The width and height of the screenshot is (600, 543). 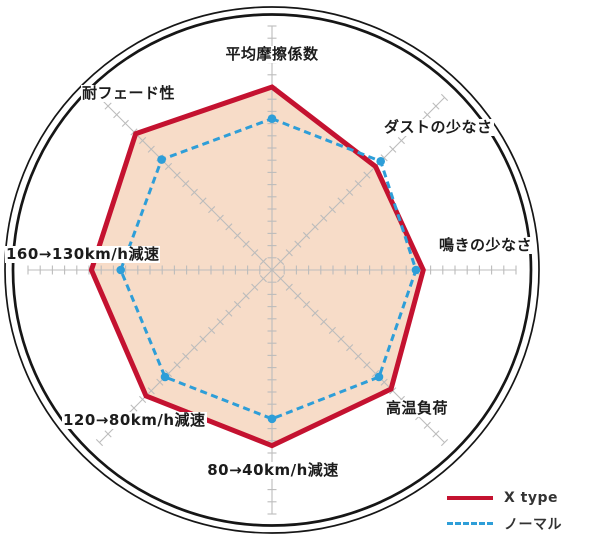 I want to click on axis-label-decel-160-130: 160→130km/h減速, so click(x=83, y=254).